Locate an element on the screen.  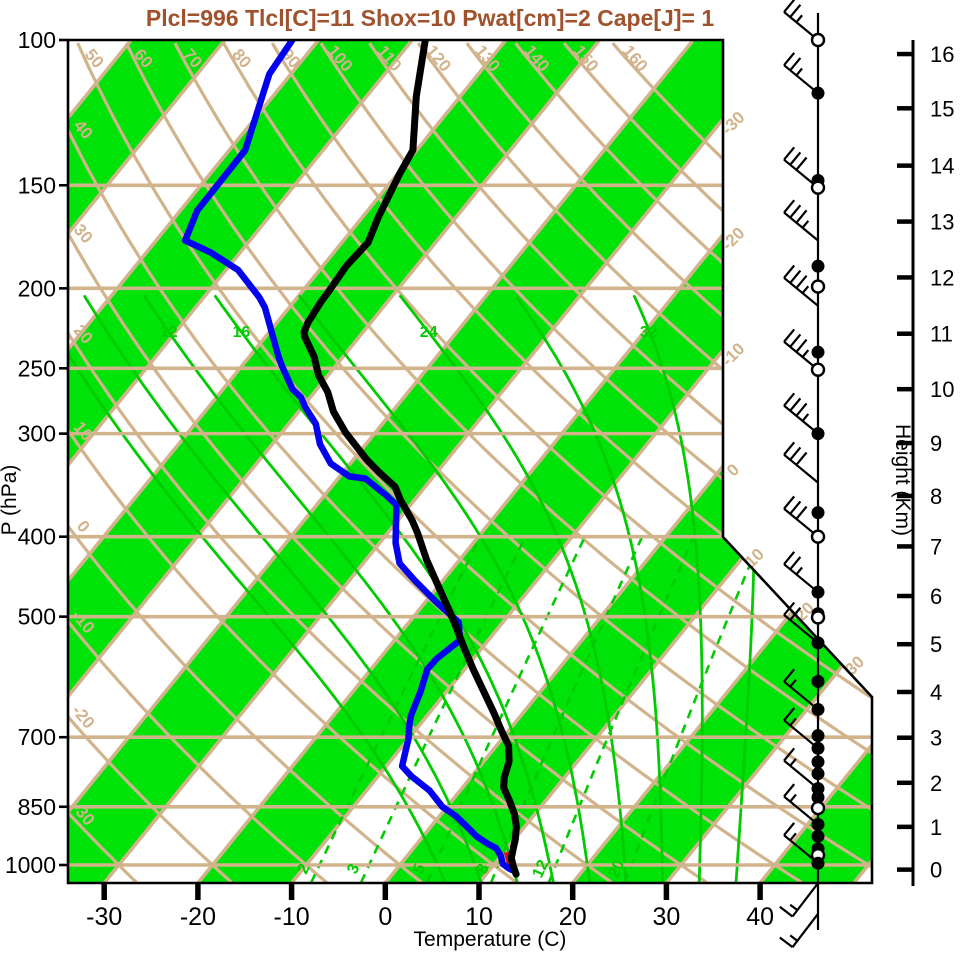
pressure-axis-title: P (hPa) is located at coordinates (10, 500).